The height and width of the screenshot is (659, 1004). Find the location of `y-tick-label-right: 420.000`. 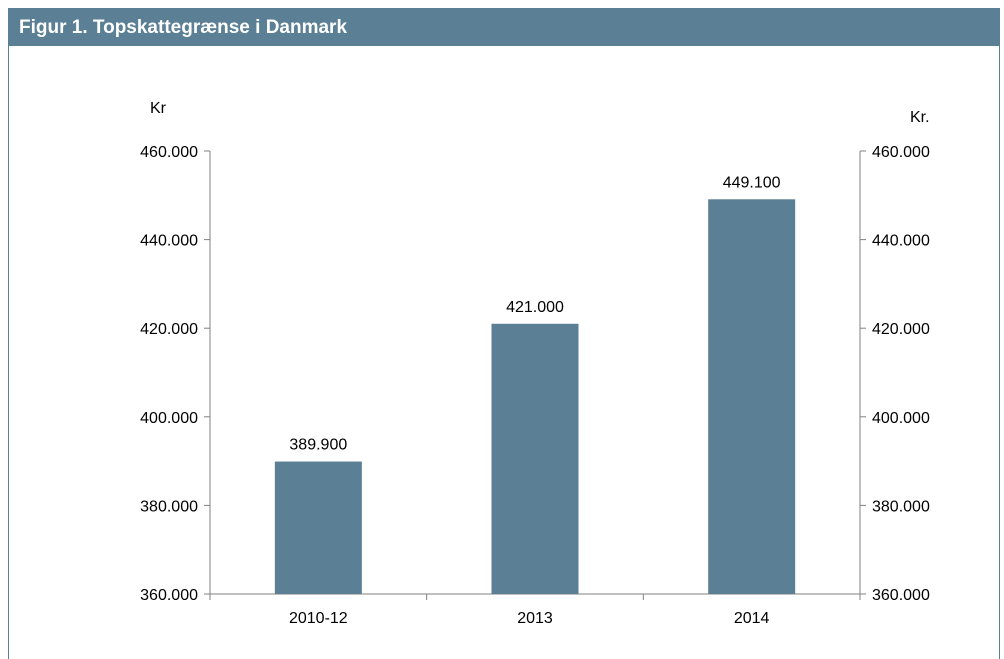

y-tick-label-right: 420.000 is located at coordinates (901, 329).